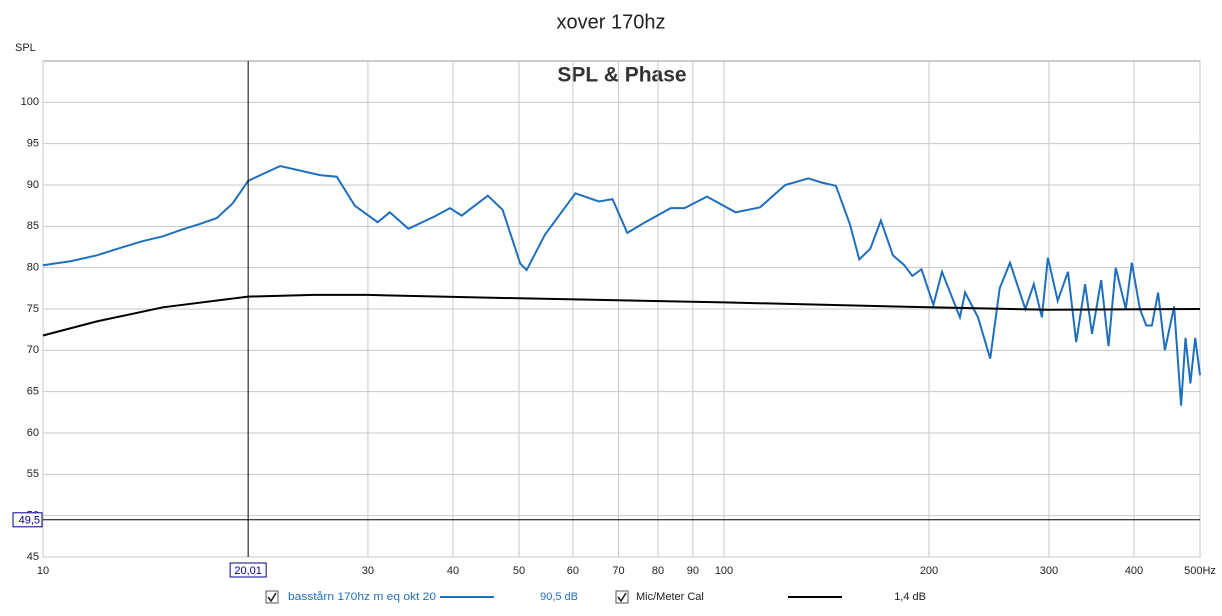  I want to click on legend-readout: 90,5 dB, so click(559, 597).